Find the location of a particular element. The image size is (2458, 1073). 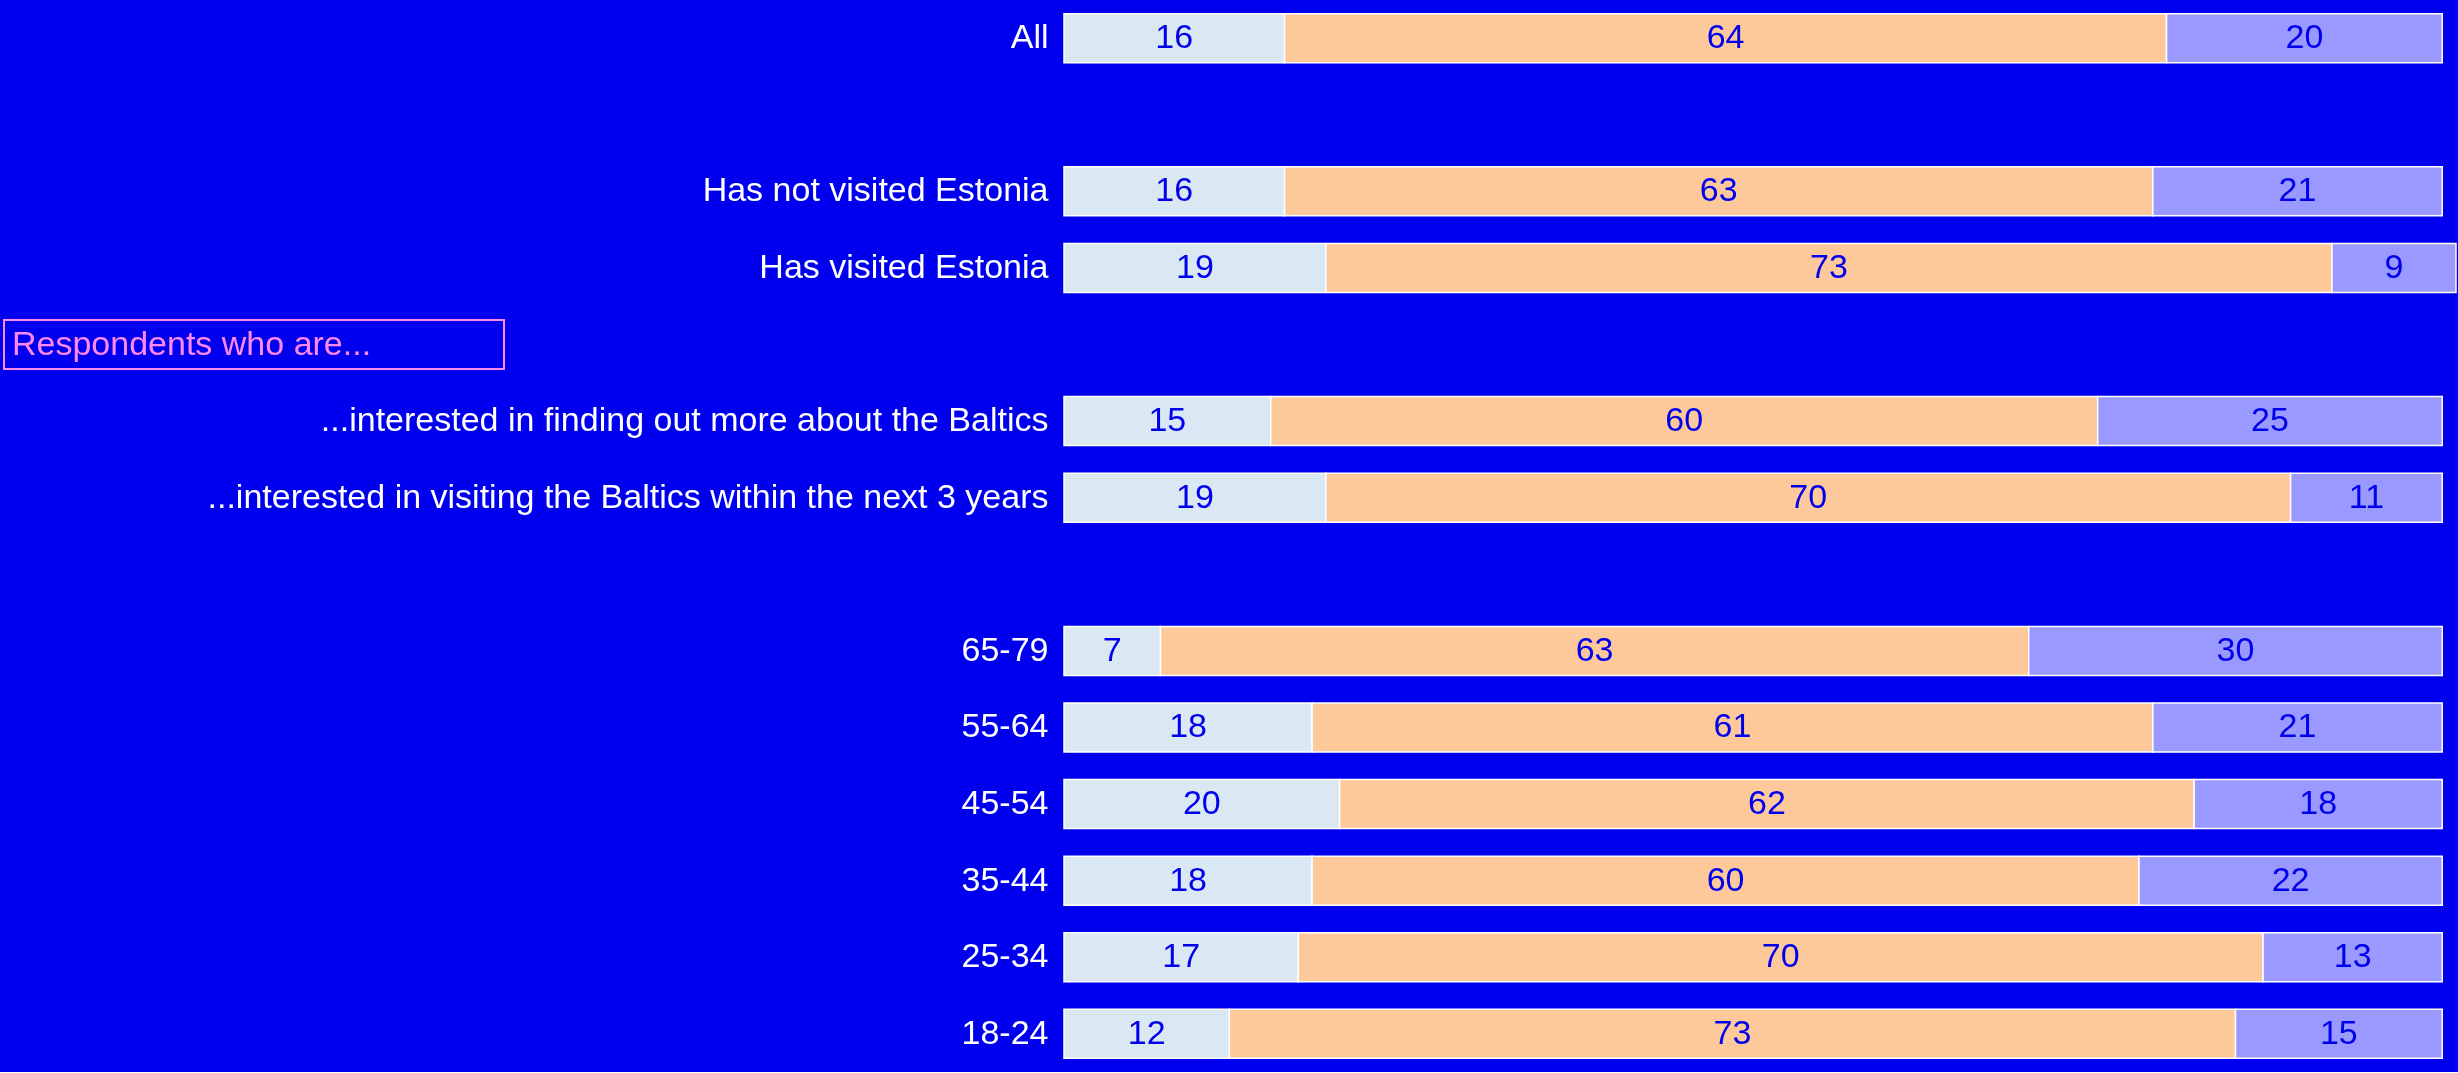

data-label: 12 is located at coordinates (1146, 1031).